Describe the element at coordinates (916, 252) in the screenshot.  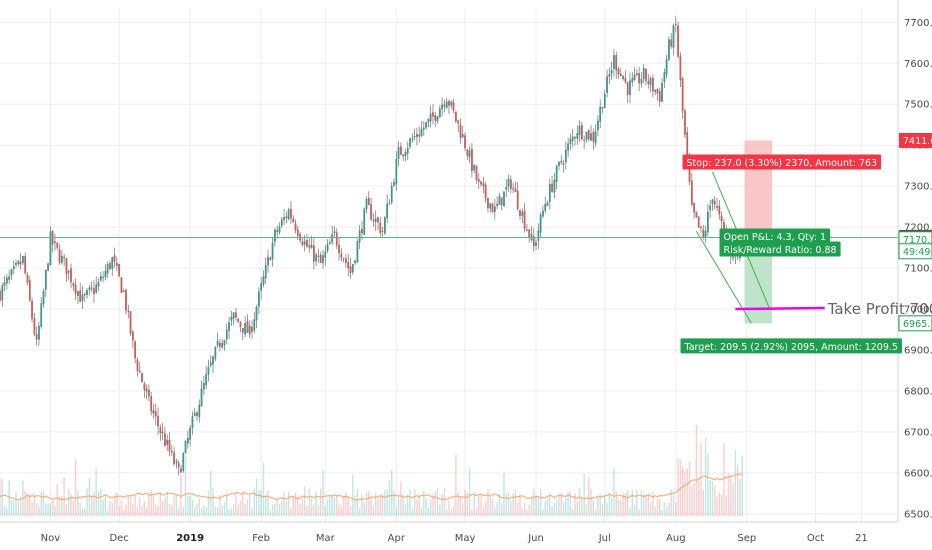
I see `price-axis-label-text: 49:49` at that location.